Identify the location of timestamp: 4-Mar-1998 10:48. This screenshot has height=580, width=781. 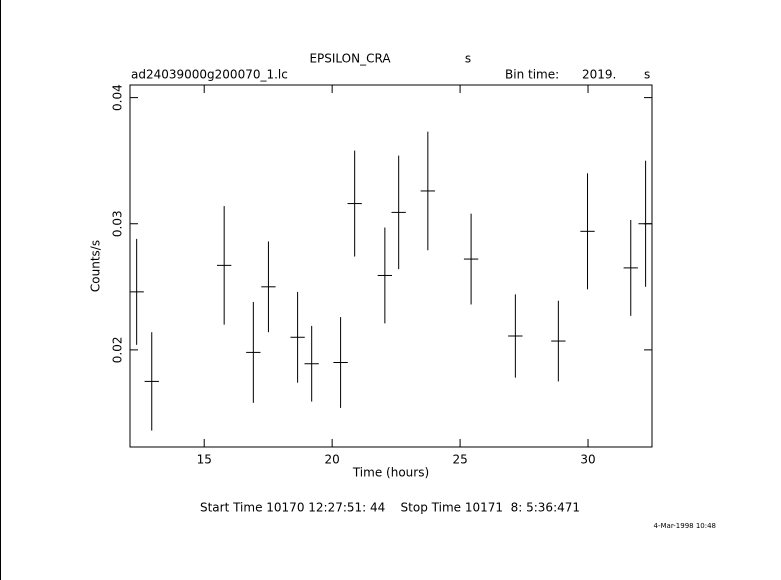
(685, 526).